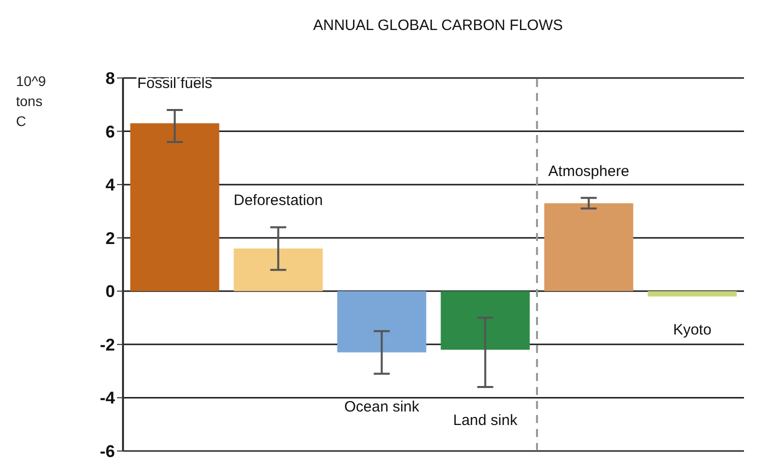 The height and width of the screenshot is (470, 762). Describe the element at coordinates (110, 238) in the screenshot. I see `y-tick-label: 2` at that location.